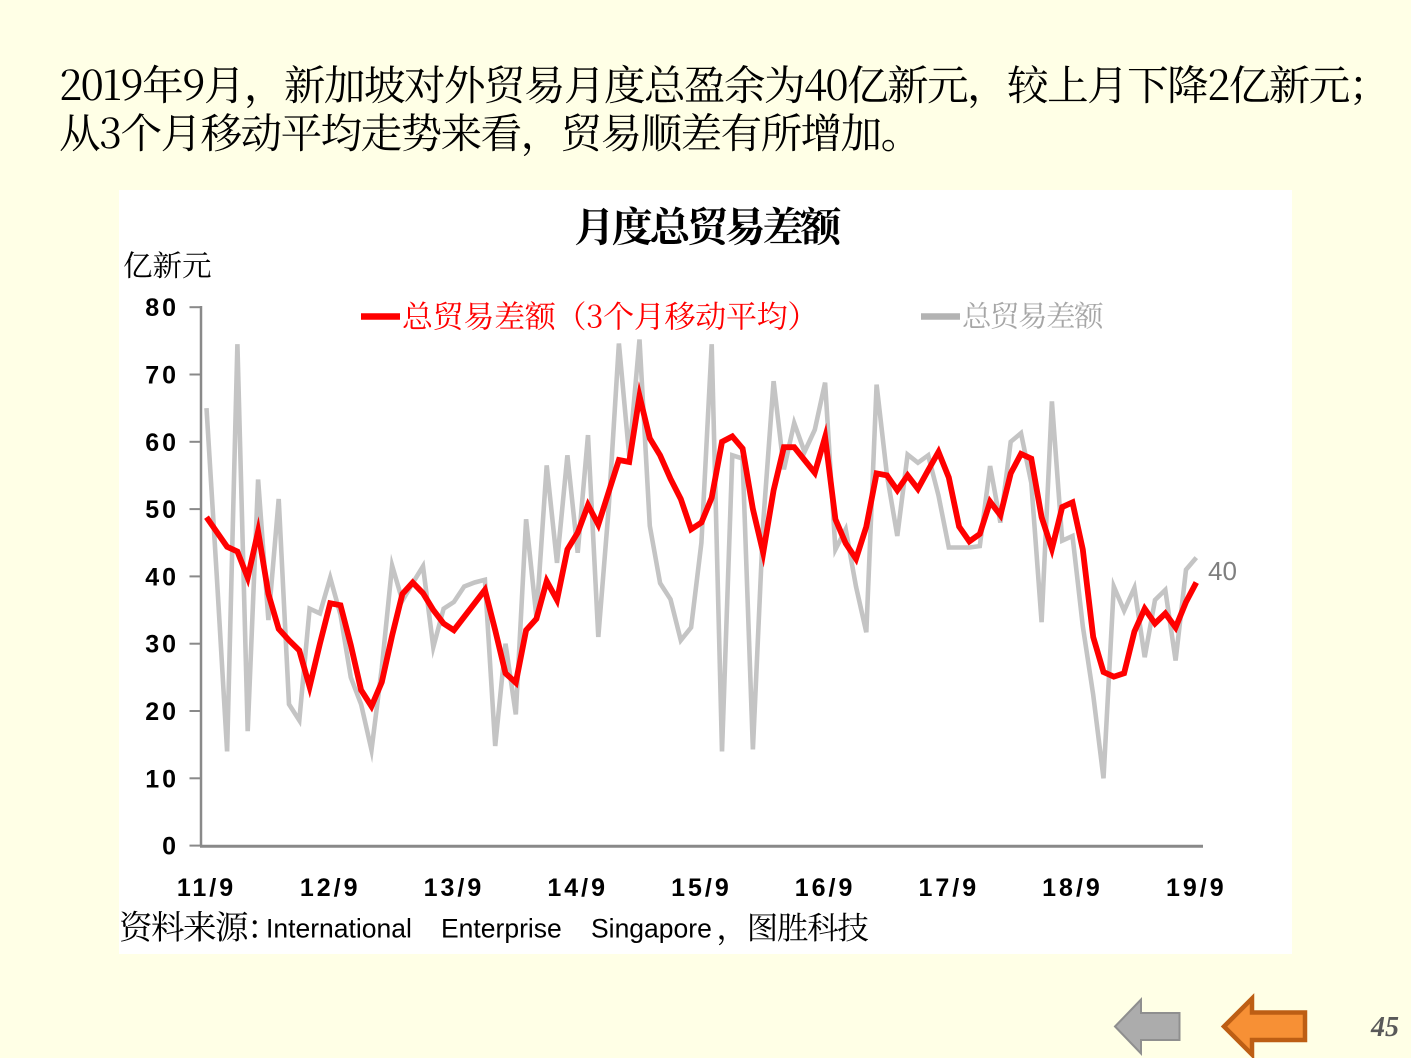 The height and width of the screenshot is (1058, 1411). What do you see at coordinates (206, 888) in the screenshot?
I see `svg-text: 11/9` at bounding box center [206, 888].